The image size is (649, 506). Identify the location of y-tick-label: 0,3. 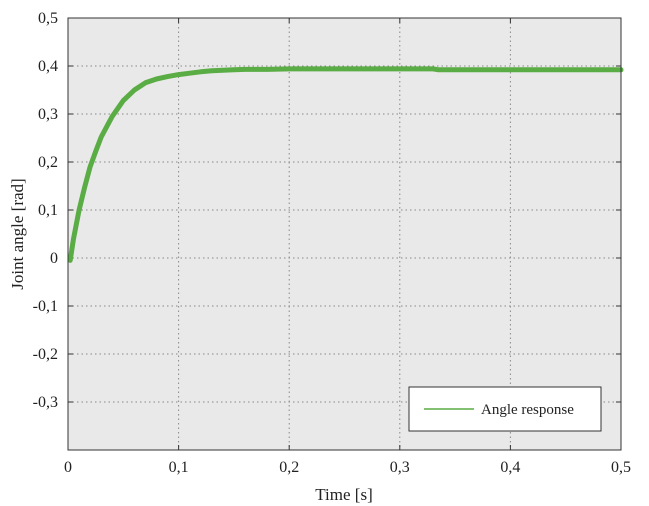
(48, 114).